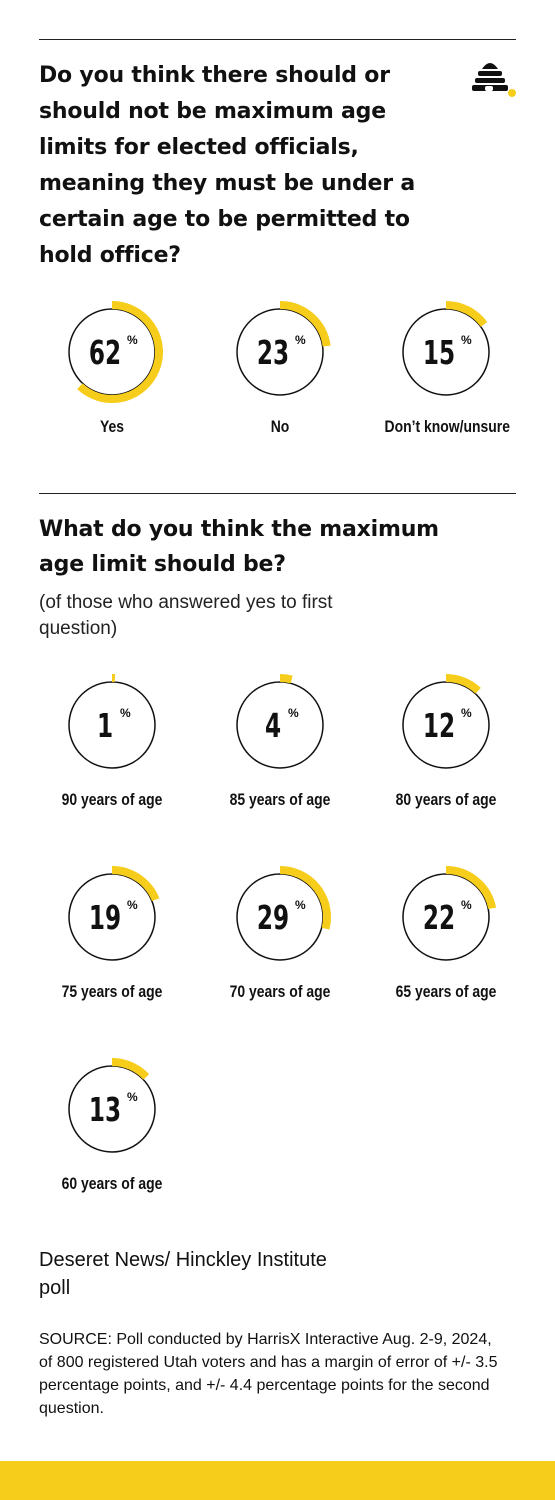 Image resolution: width=555 pixels, height=1500 pixels. I want to click on donut-item: 29% 70 years of age, so click(280, 932).